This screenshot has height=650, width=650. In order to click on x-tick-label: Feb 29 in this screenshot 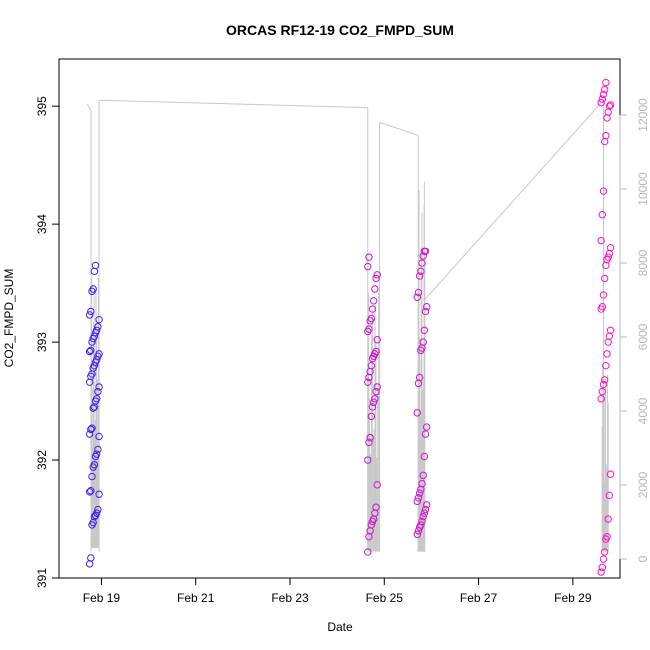, I will do `click(573, 598)`.